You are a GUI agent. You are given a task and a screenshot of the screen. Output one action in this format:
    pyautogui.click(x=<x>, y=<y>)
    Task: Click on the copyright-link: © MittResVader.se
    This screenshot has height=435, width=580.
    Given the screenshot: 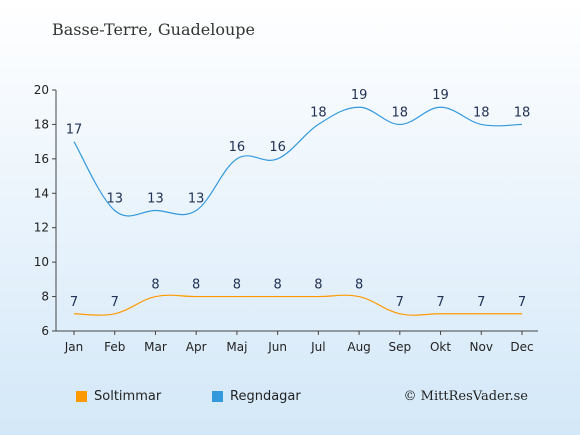 What is the action you would take?
    pyautogui.click(x=465, y=396)
    